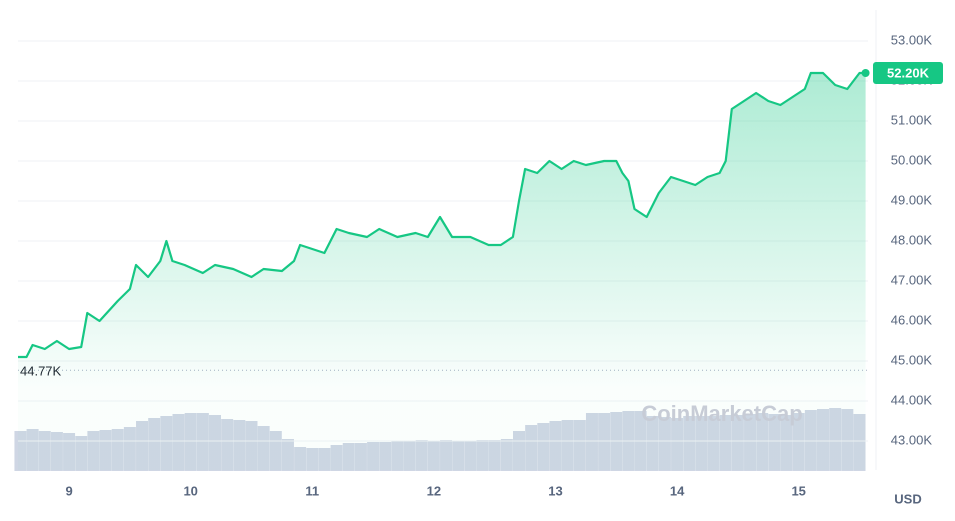  What do you see at coordinates (912, 319) in the screenshot?
I see `y-tick-label: 46.00K` at bounding box center [912, 319].